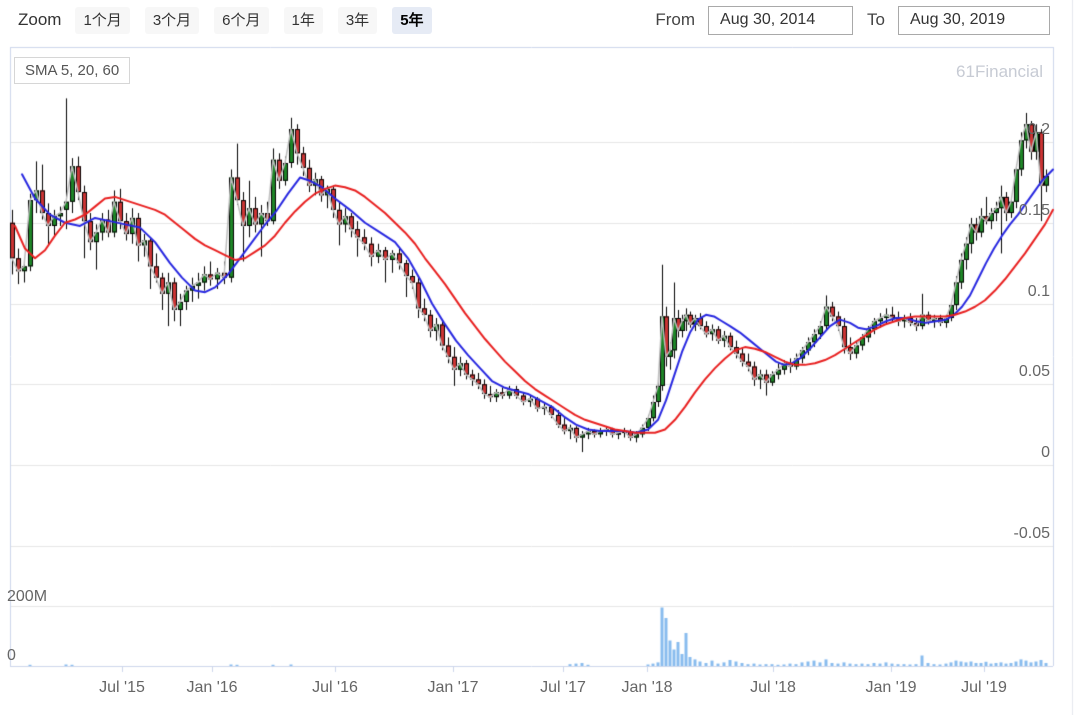 The width and height of the screenshot is (1080, 715). I want to click on zoom-button-5y: 5年, so click(412, 20).